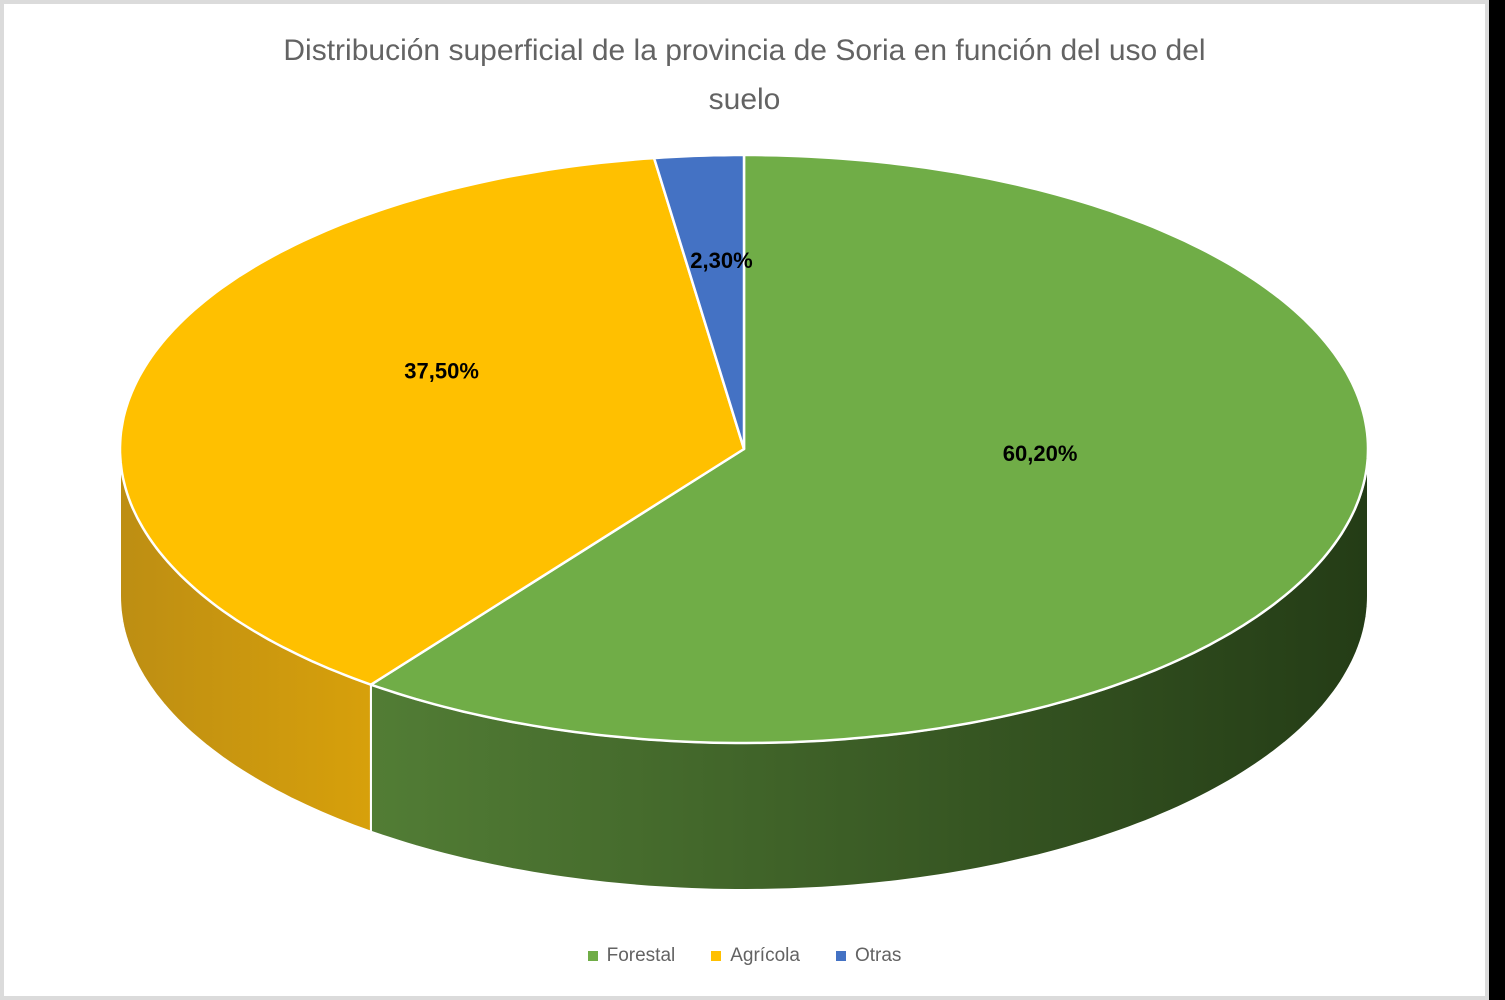 This screenshot has height=1000, width=1505. I want to click on pie-data-label-Otras: 2,30%, so click(721, 260).